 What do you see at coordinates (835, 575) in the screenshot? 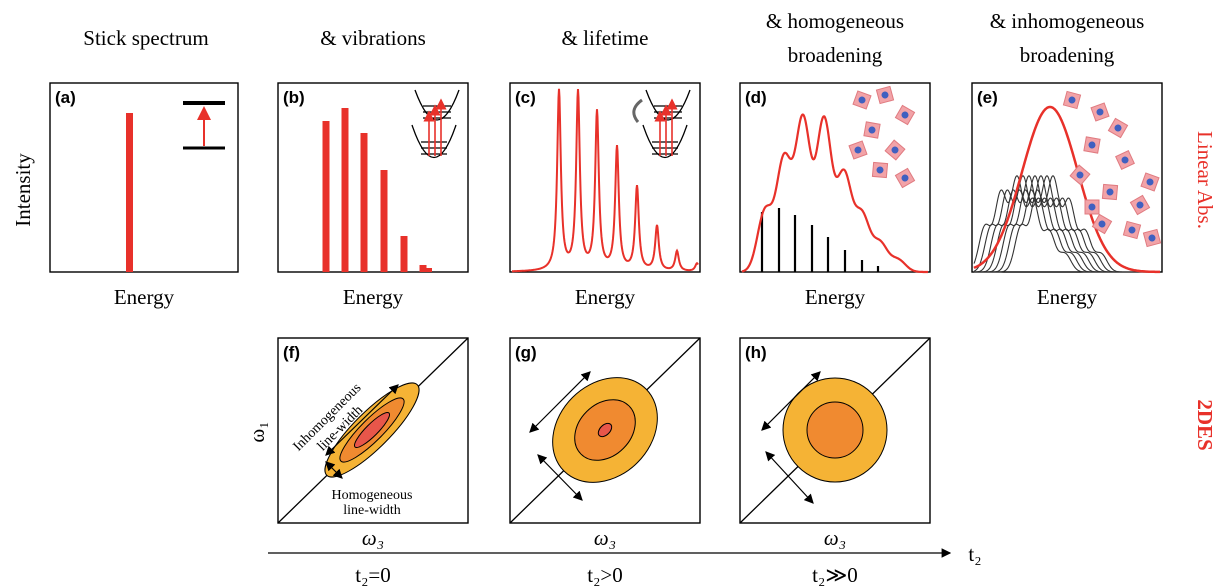
I see `time-label: t₂≫0` at bounding box center [835, 575].